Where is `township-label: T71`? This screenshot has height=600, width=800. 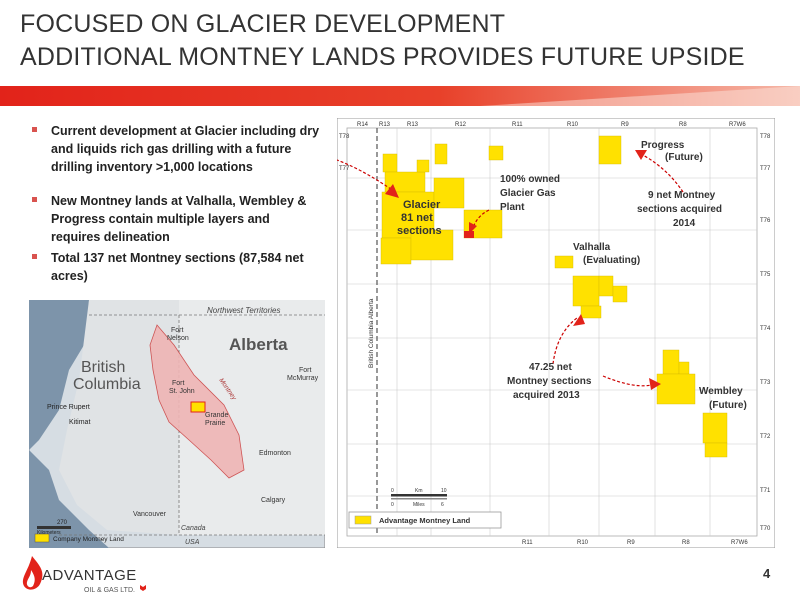 township-label: T71 is located at coordinates (765, 491).